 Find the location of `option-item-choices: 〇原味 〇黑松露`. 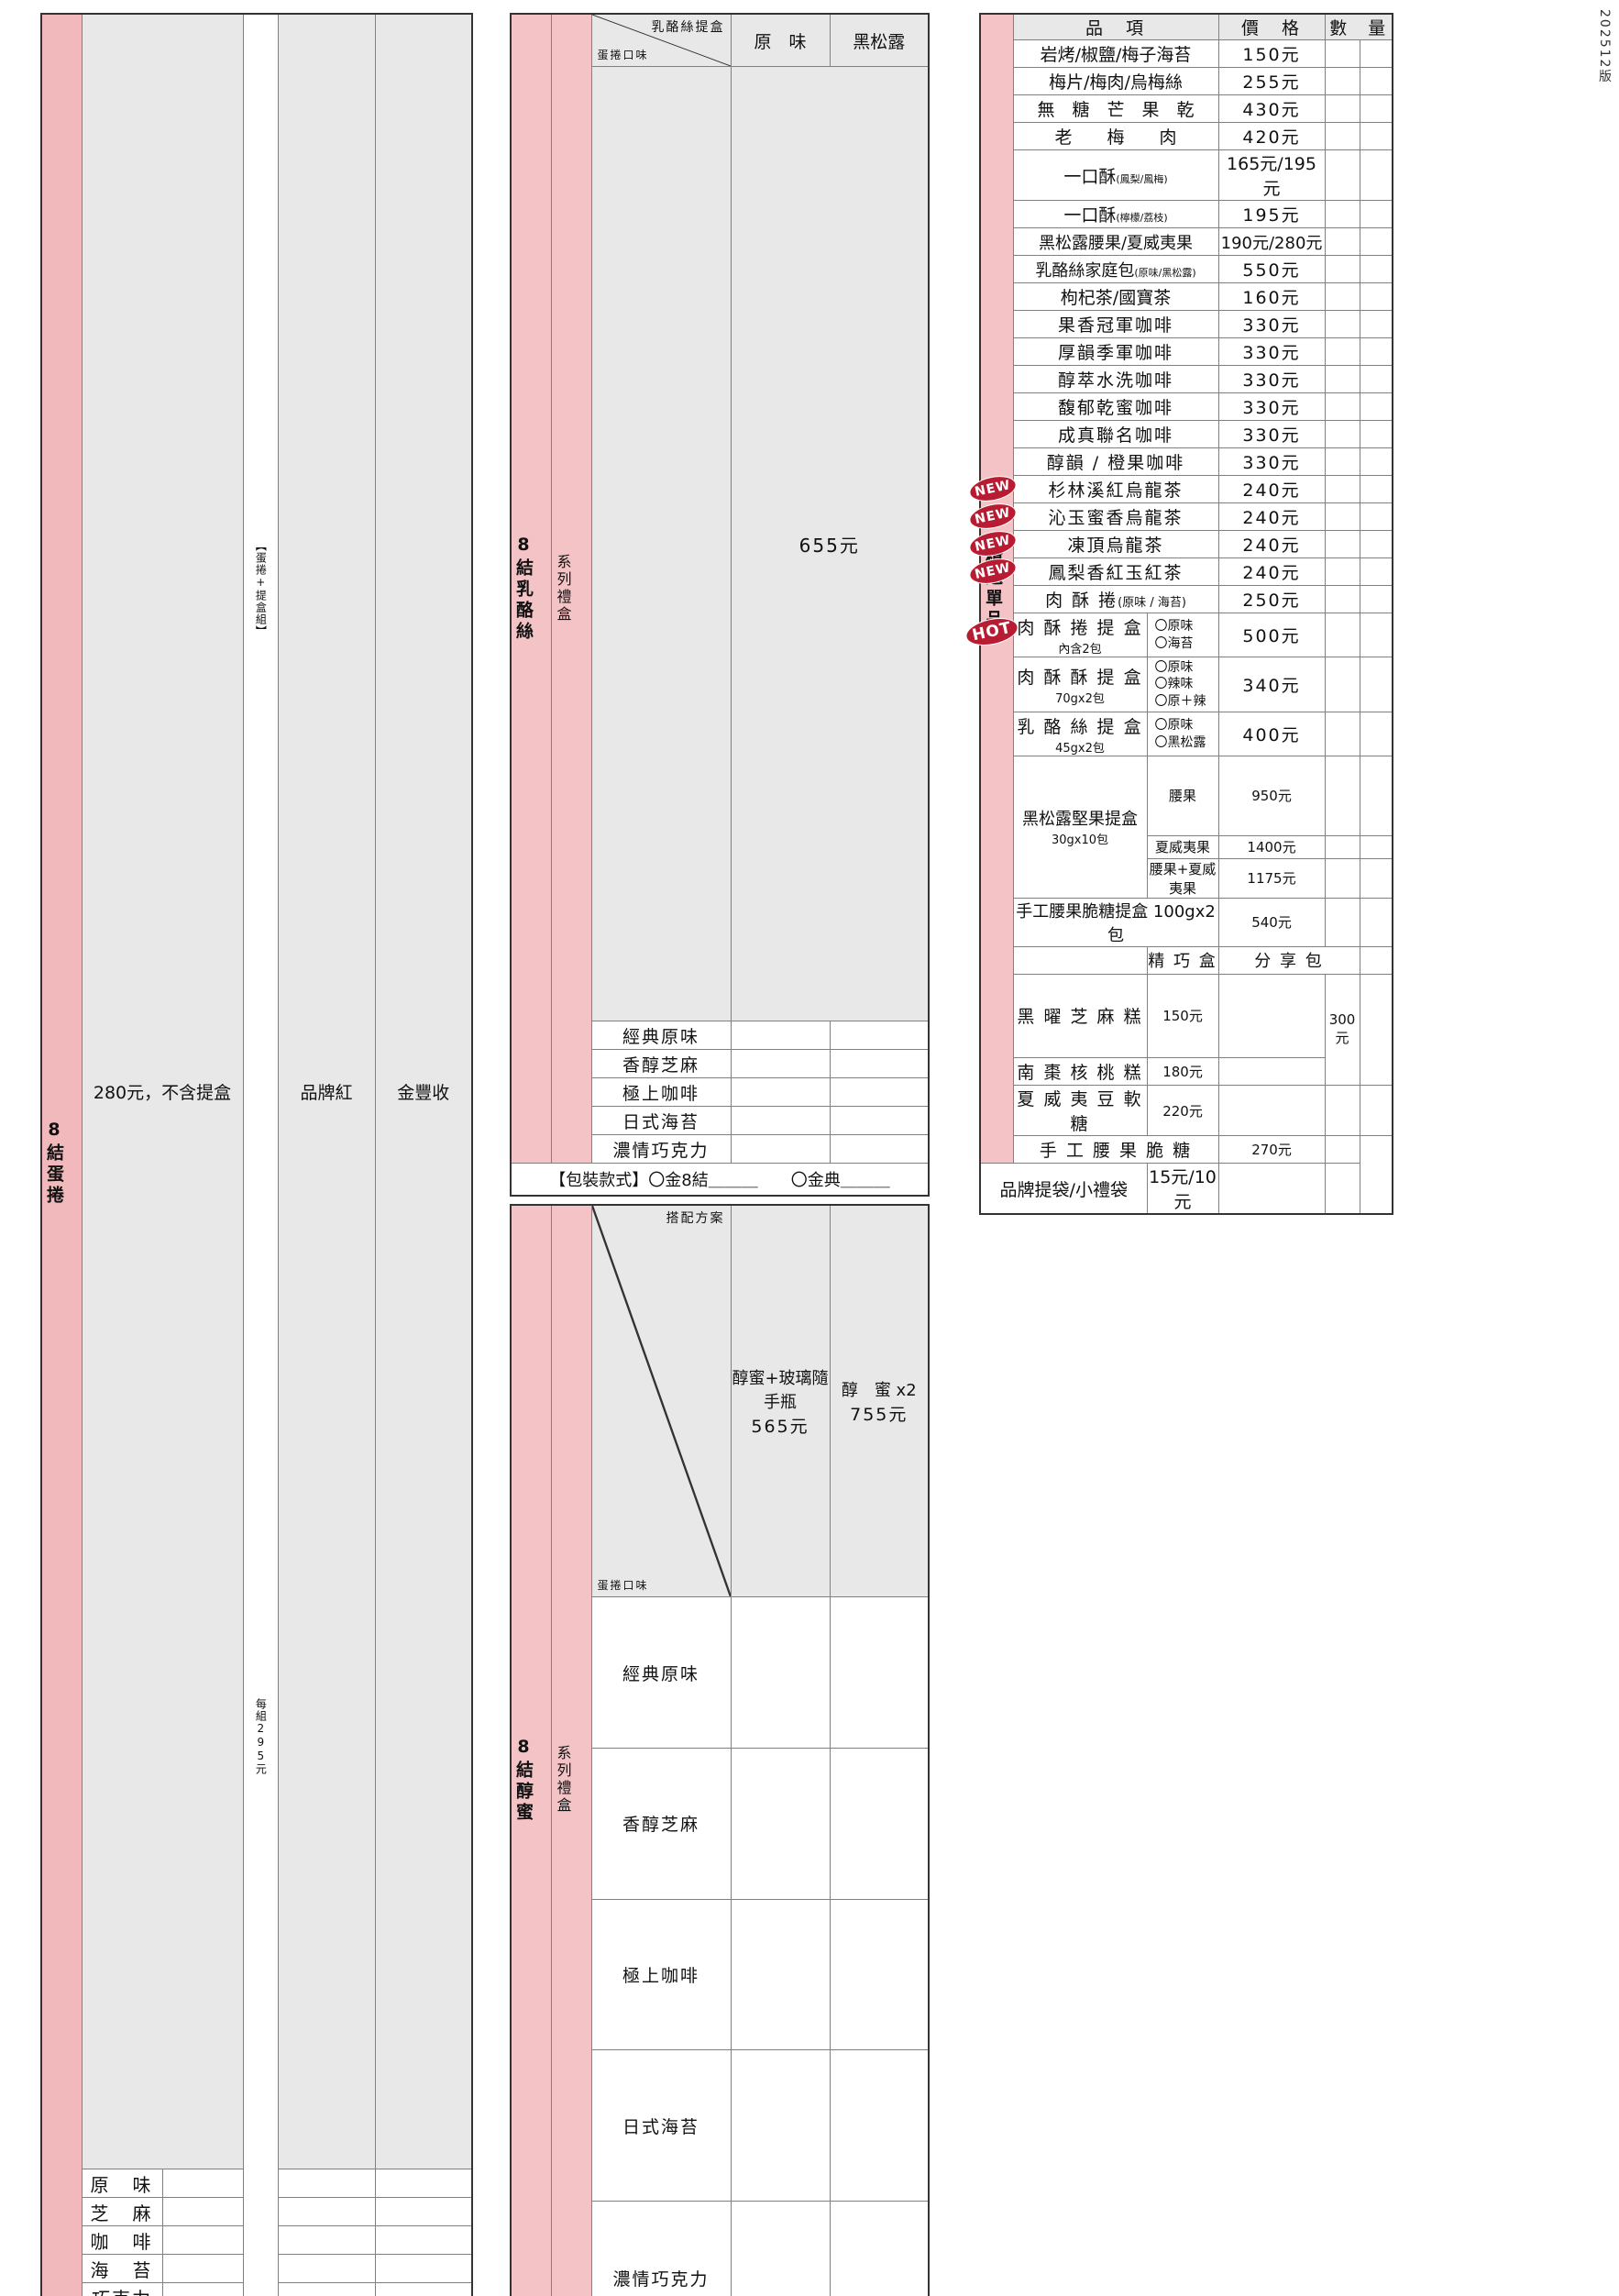

option-item-choices: 〇原味 〇黑松露 is located at coordinates (1182, 734).